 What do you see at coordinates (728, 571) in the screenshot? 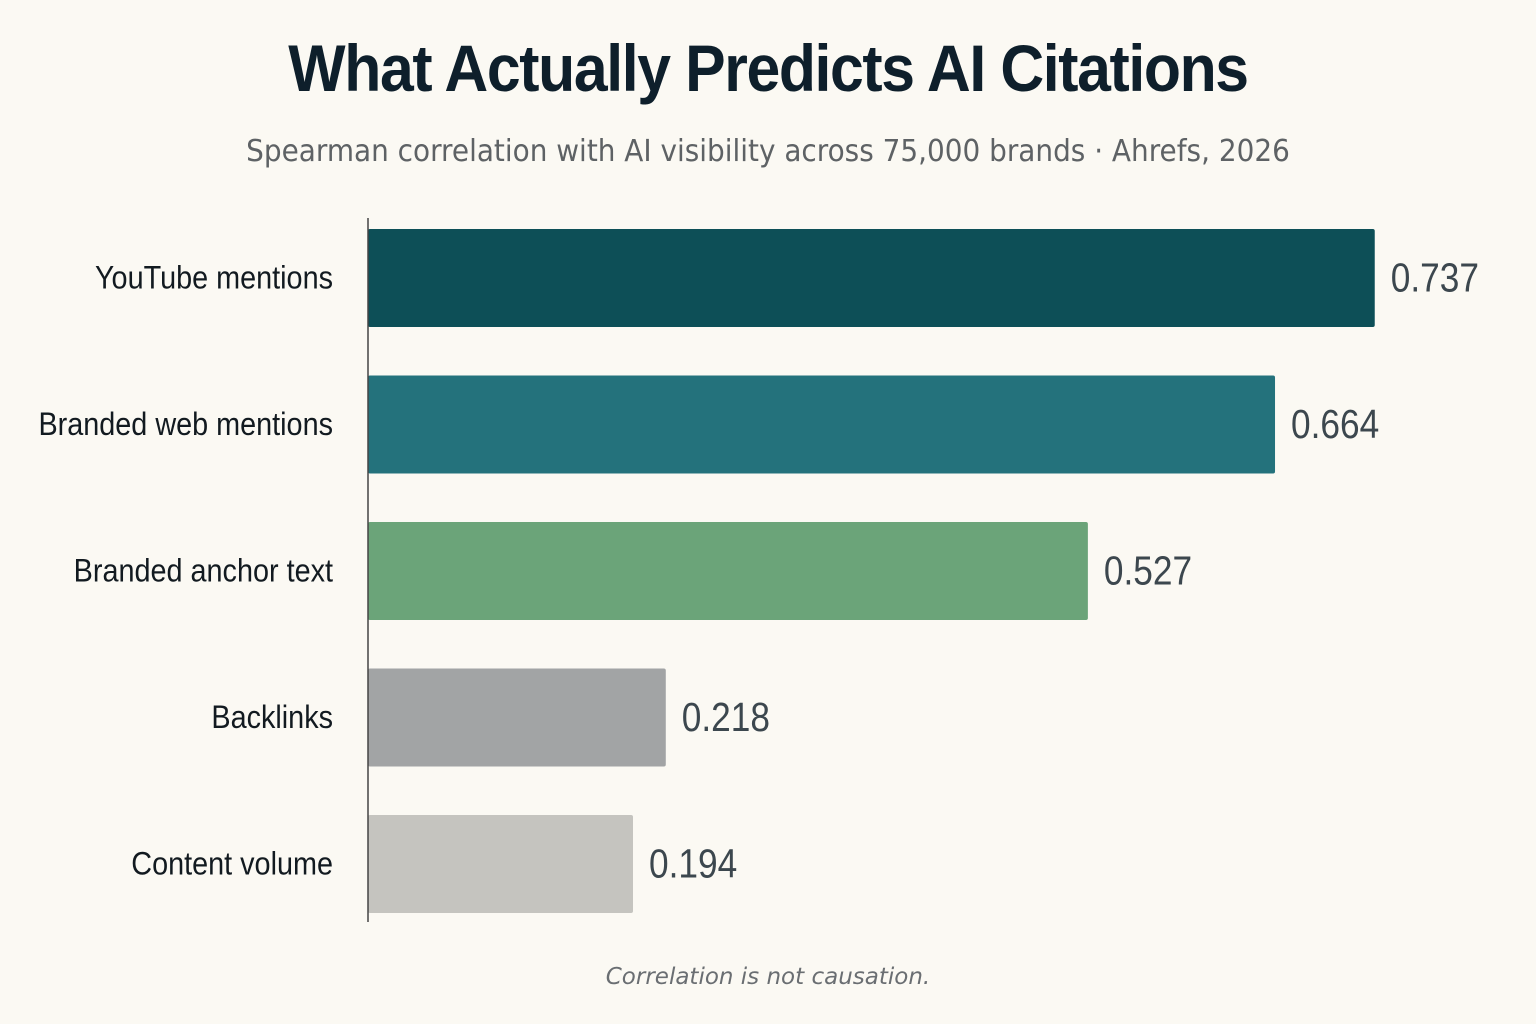
I see `bar-branded-anchor-text` at bounding box center [728, 571].